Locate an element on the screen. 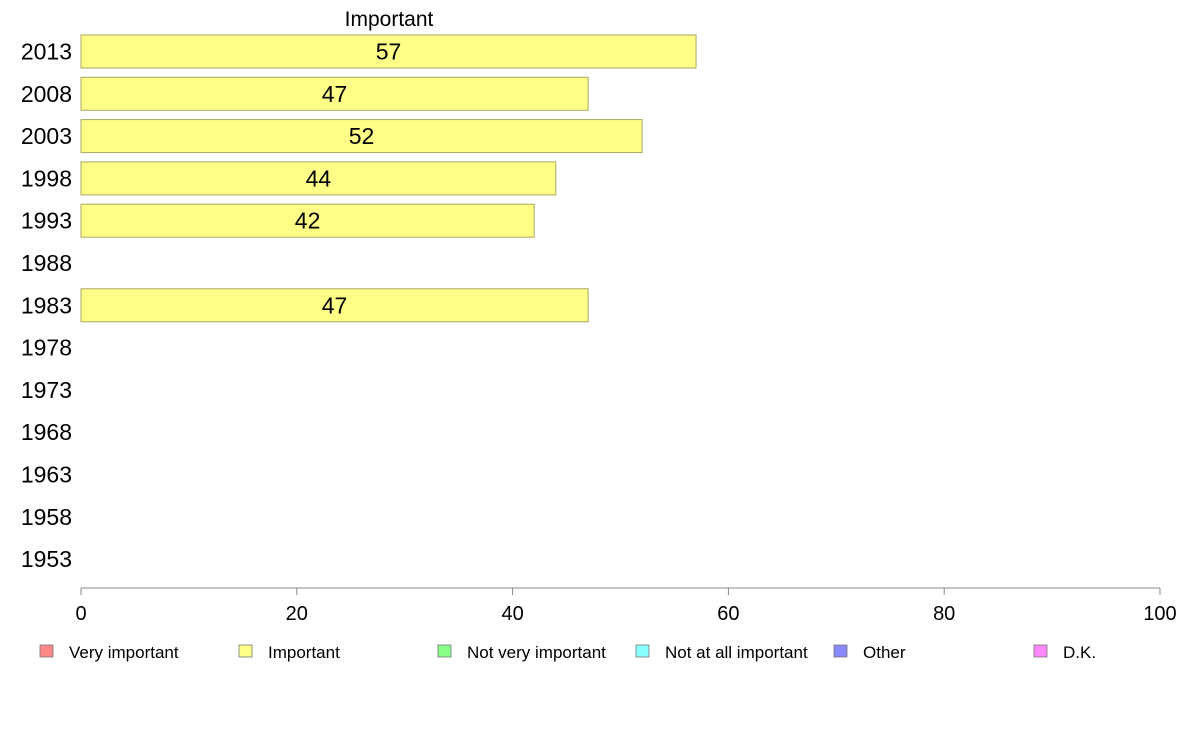 Image resolution: width=1188 pixels, height=736 pixels. bar-value-label: 44 is located at coordinates (319, 178).